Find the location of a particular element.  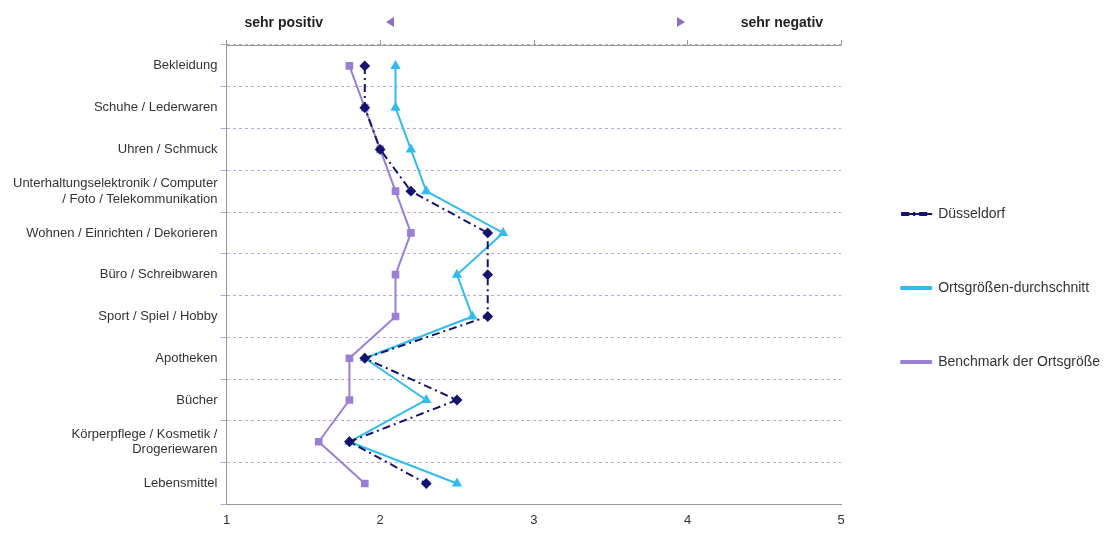

y-tick-label: Körperpflege / Kosmetik / Drogeriewaren is located at coordinates (144, 441).